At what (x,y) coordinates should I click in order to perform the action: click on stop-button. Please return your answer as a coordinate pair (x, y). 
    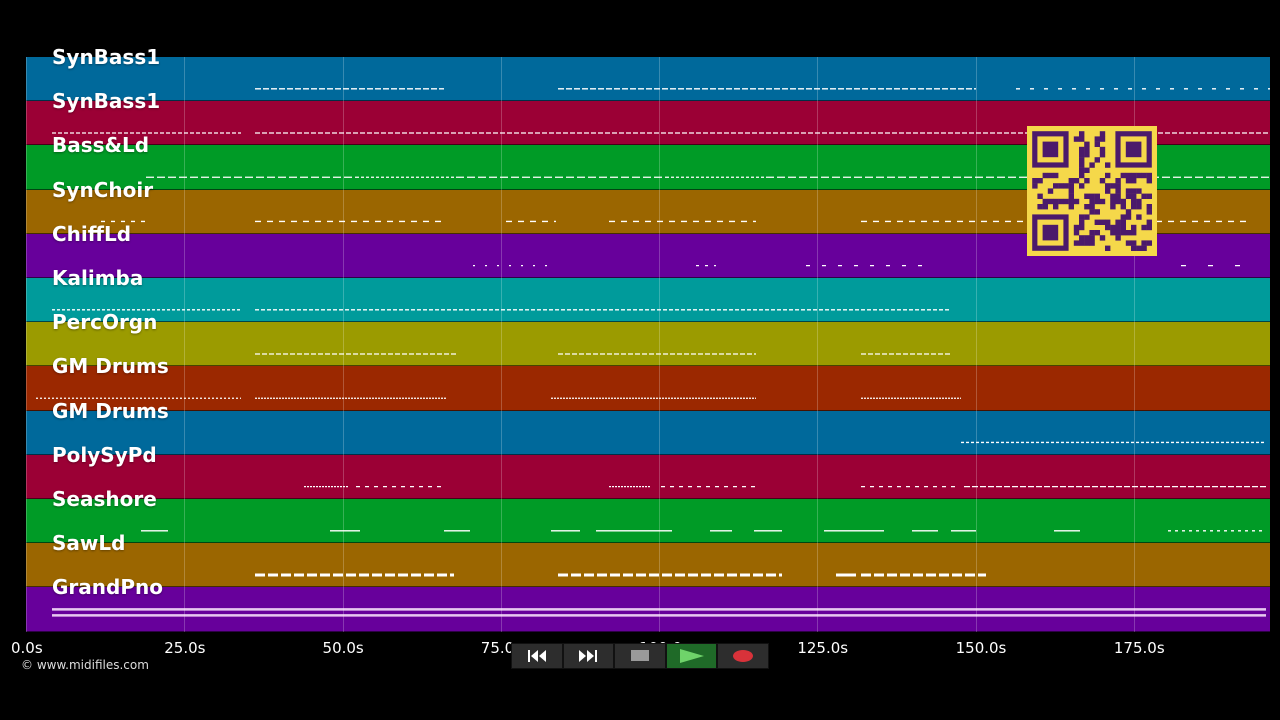
    Looking at the image, I should click on (640, 656).